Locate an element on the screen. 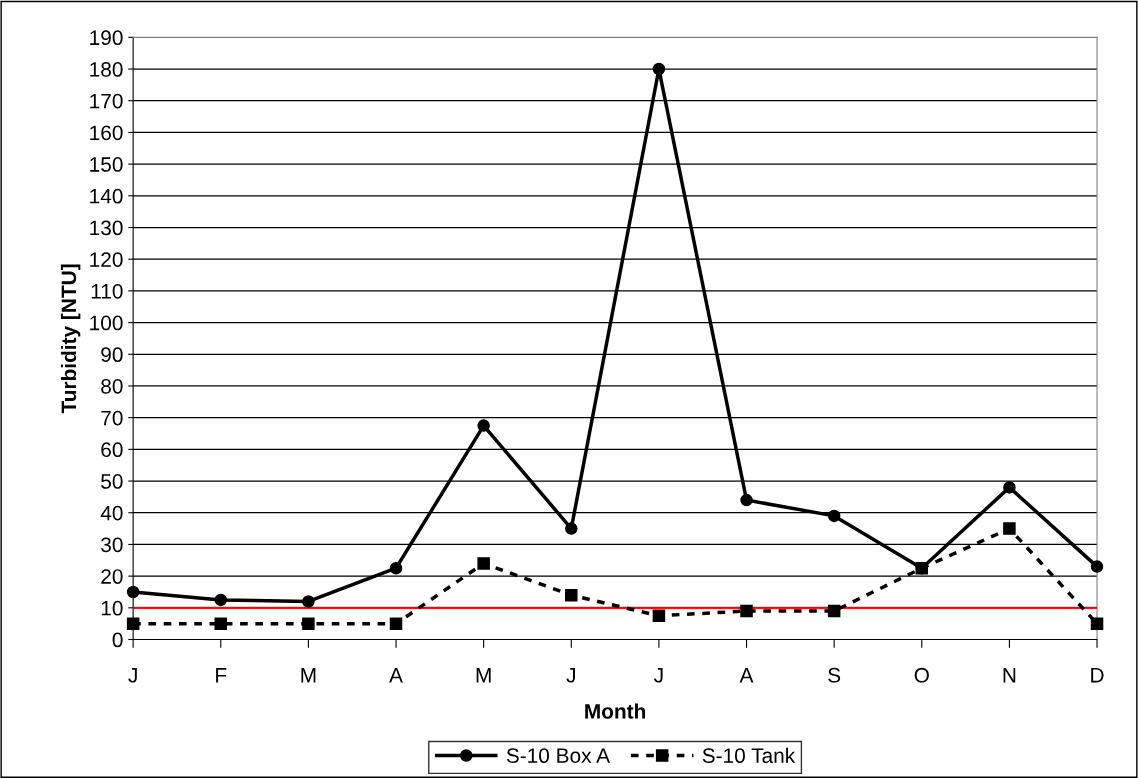  y-tick-label: 0 is located at coordinates (117, 640).